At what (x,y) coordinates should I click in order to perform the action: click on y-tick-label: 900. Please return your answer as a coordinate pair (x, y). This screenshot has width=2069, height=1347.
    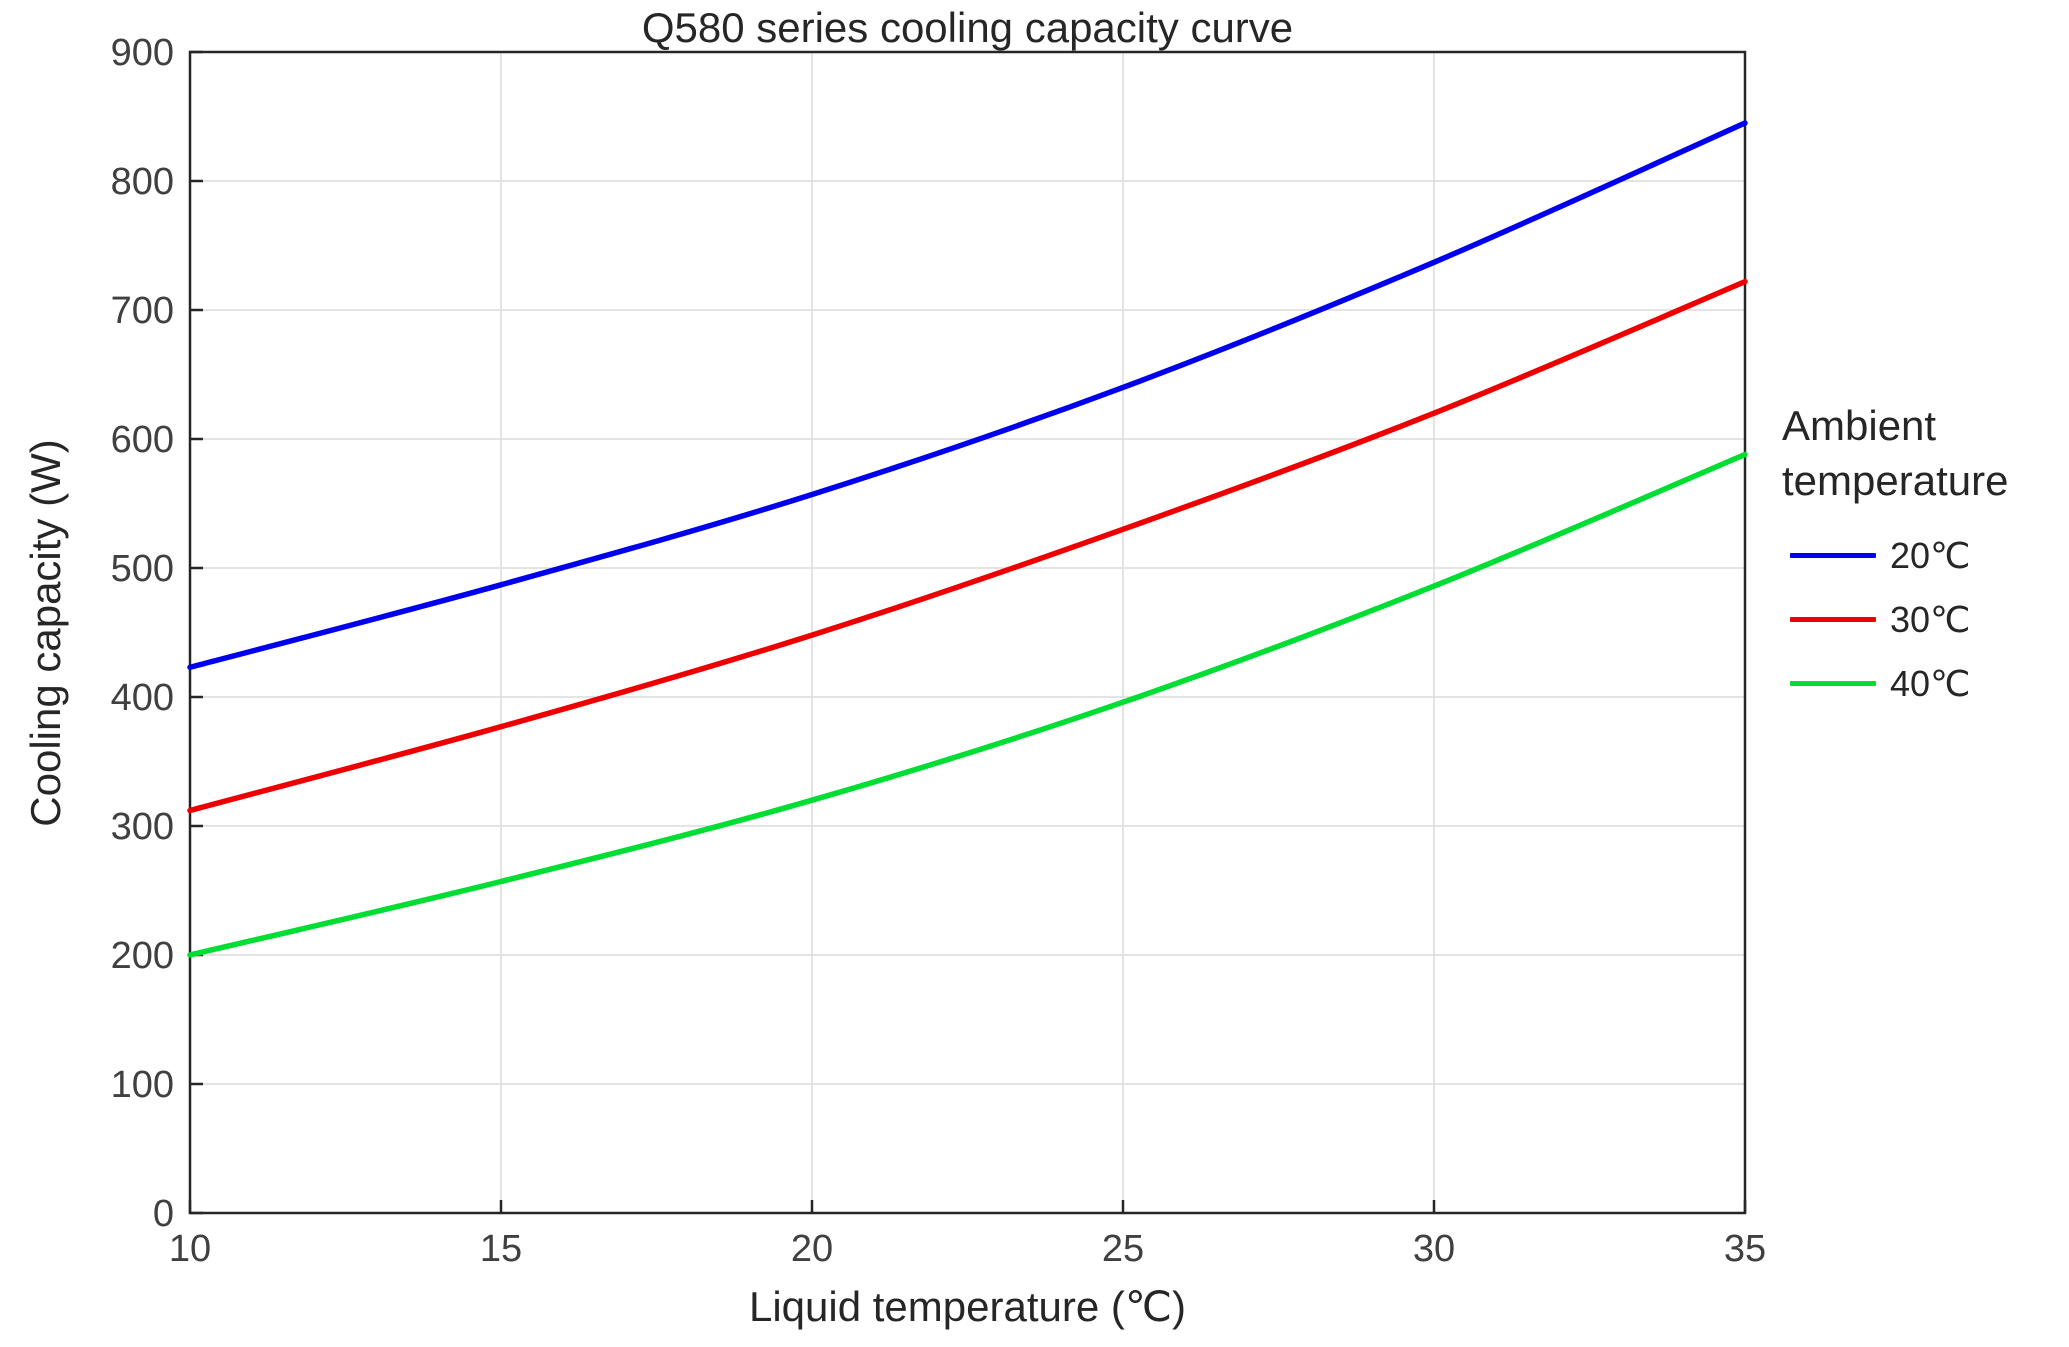
    Looking at the image, I should click on (142, 53).